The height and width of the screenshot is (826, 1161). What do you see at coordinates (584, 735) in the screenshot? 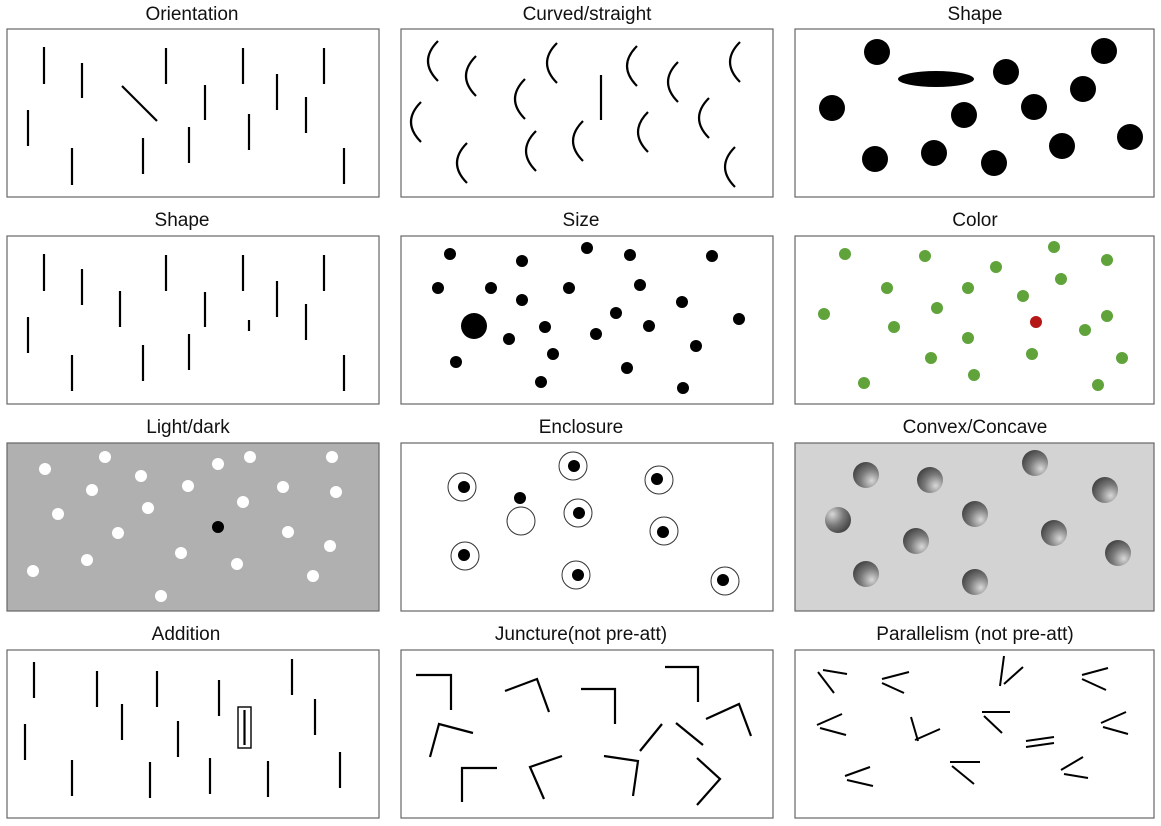
I see `l-shapes` at bounding box center [584, 735].